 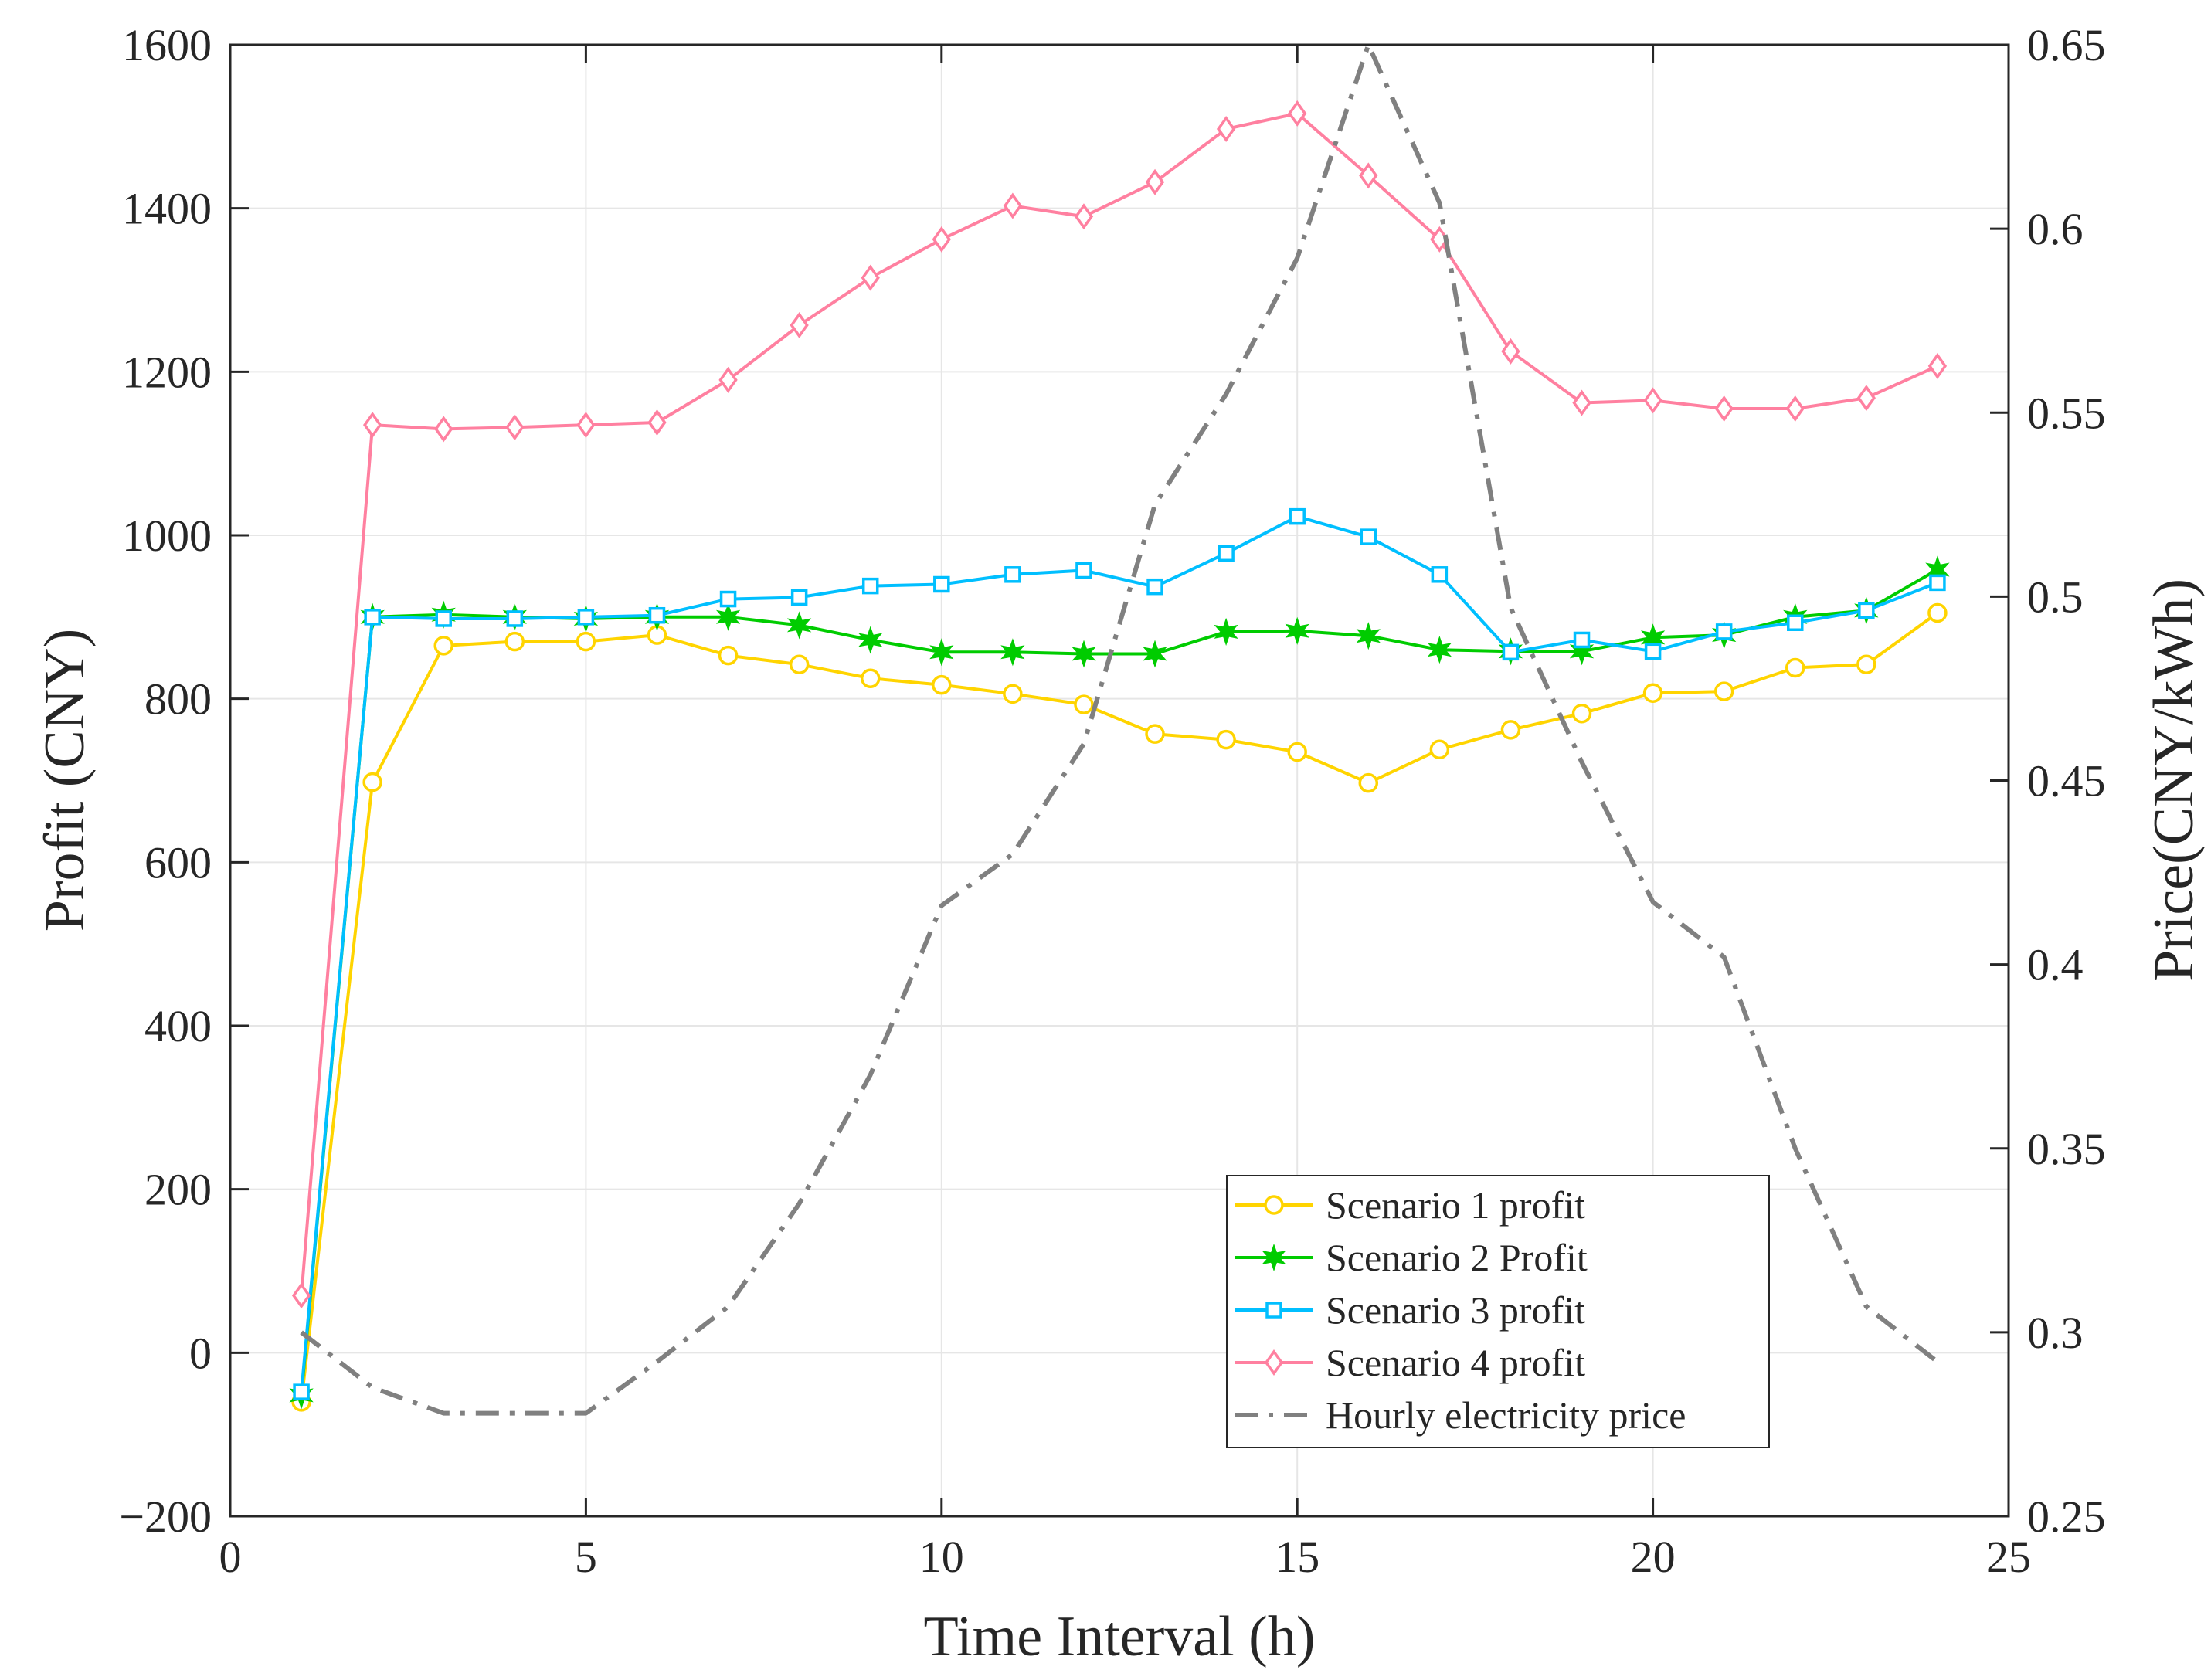 What do you see at coordinates (2066, 1149) in the screenshot?
I see `y-right-tick-label: 0.35` at bounding box center [2066, 1149].